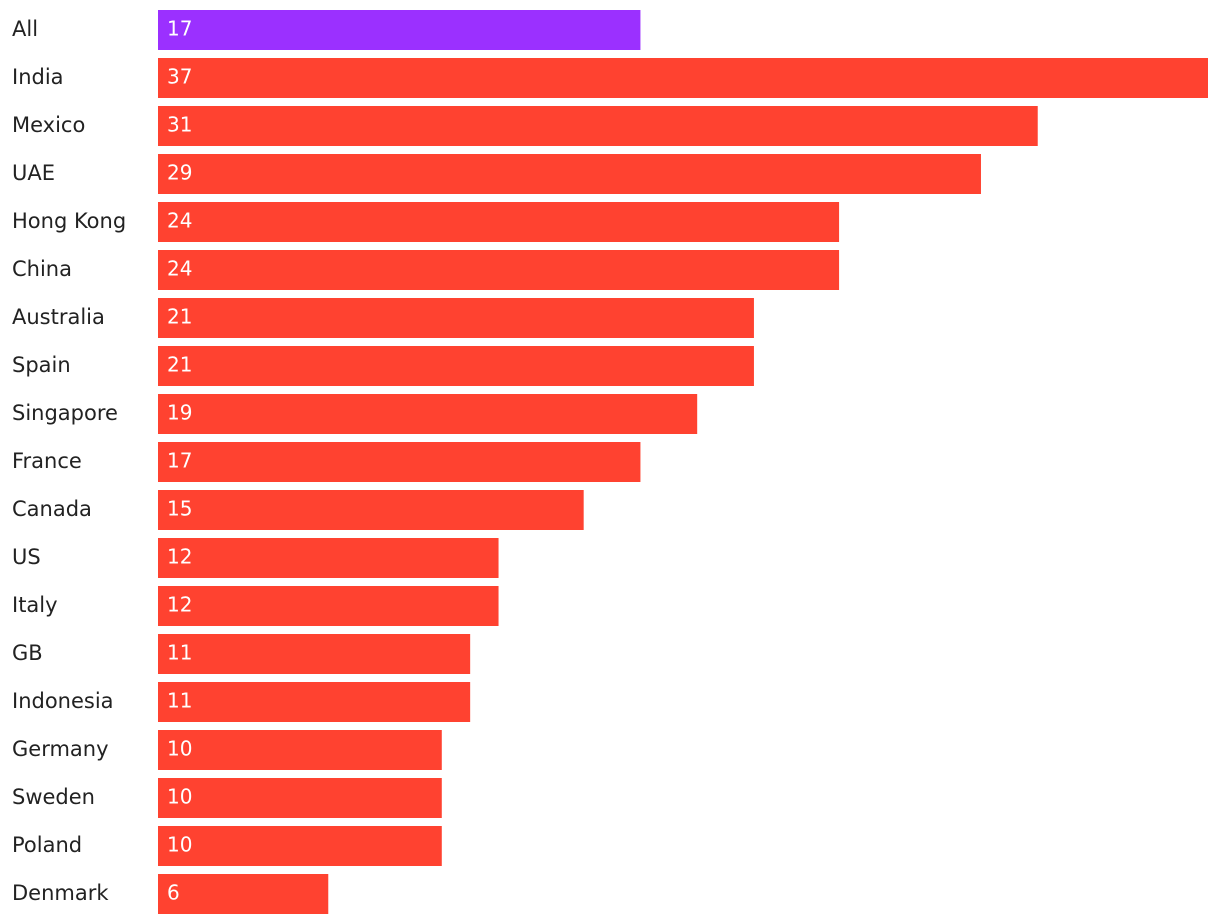 This screenshot has height=924, width=1220. Describe the element at coordinates (65, 413) in the screenshot. I see `category-label: Singapore` at that location.